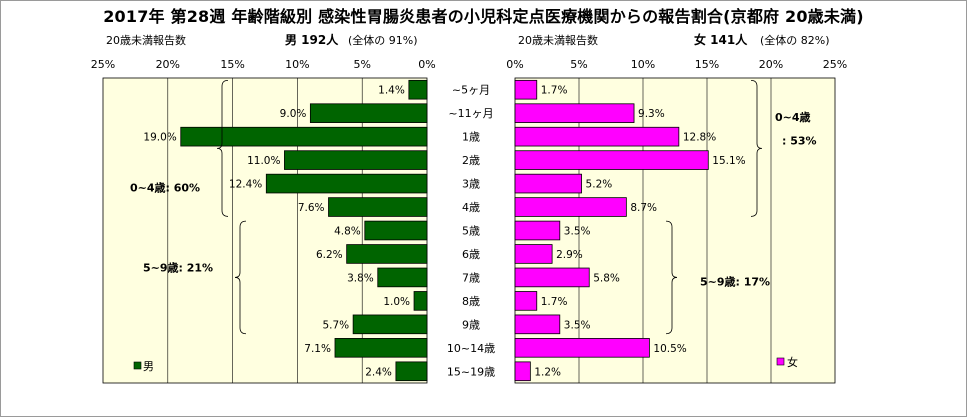 The width and height of the screenshot is (967, 417). What do you see at coordinates (245, 185) in the screenshot?
I see `male-data-label: 12.4%` at bounding box center [245, 185].